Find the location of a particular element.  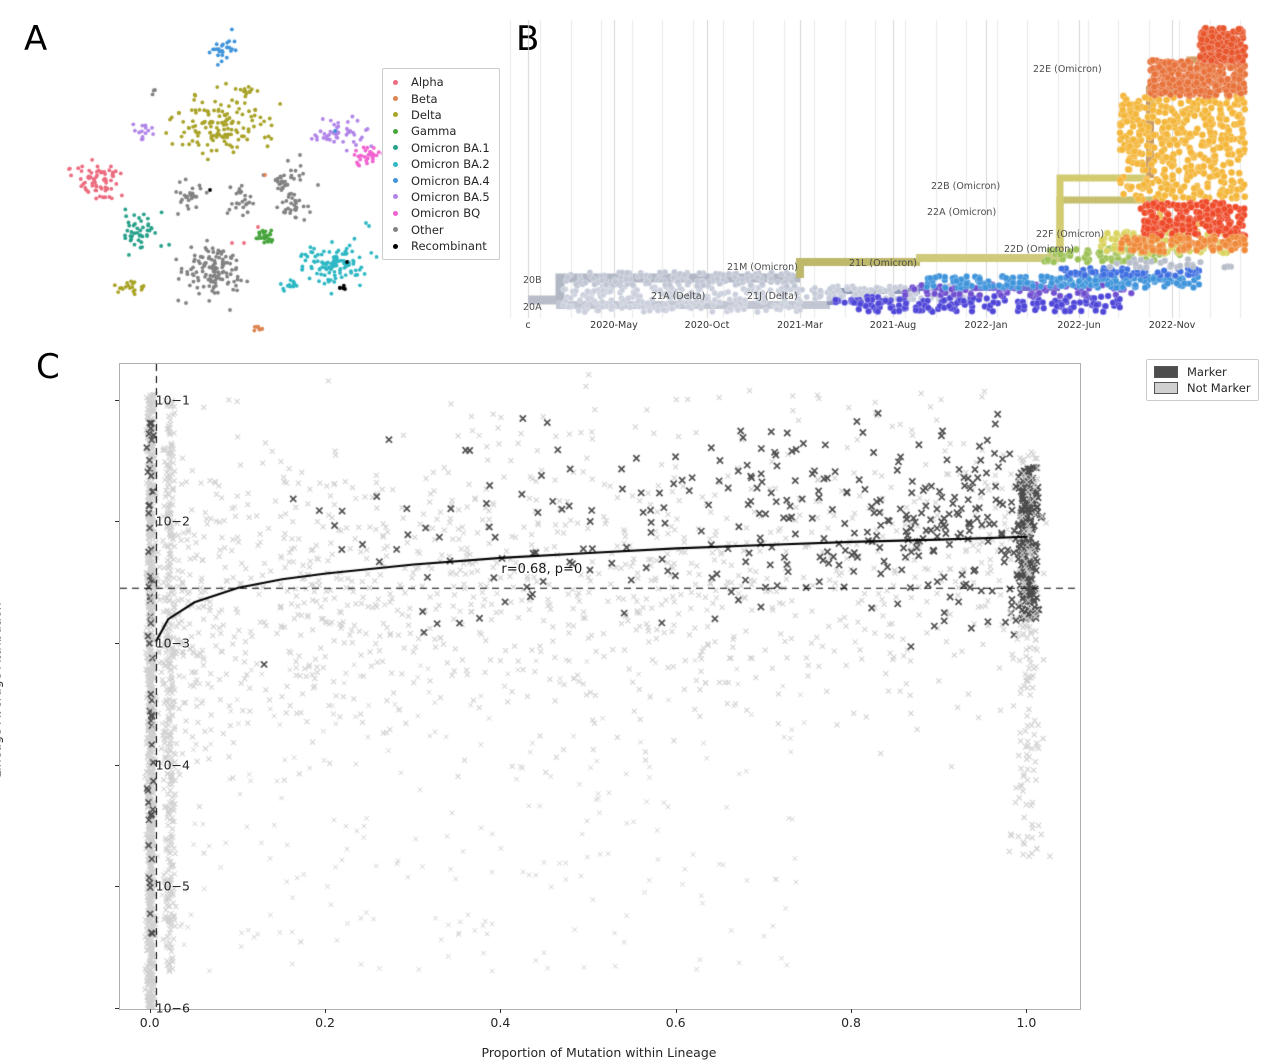

legend-item-label: Omicron BA.2 is located at coordinates (450, 164).